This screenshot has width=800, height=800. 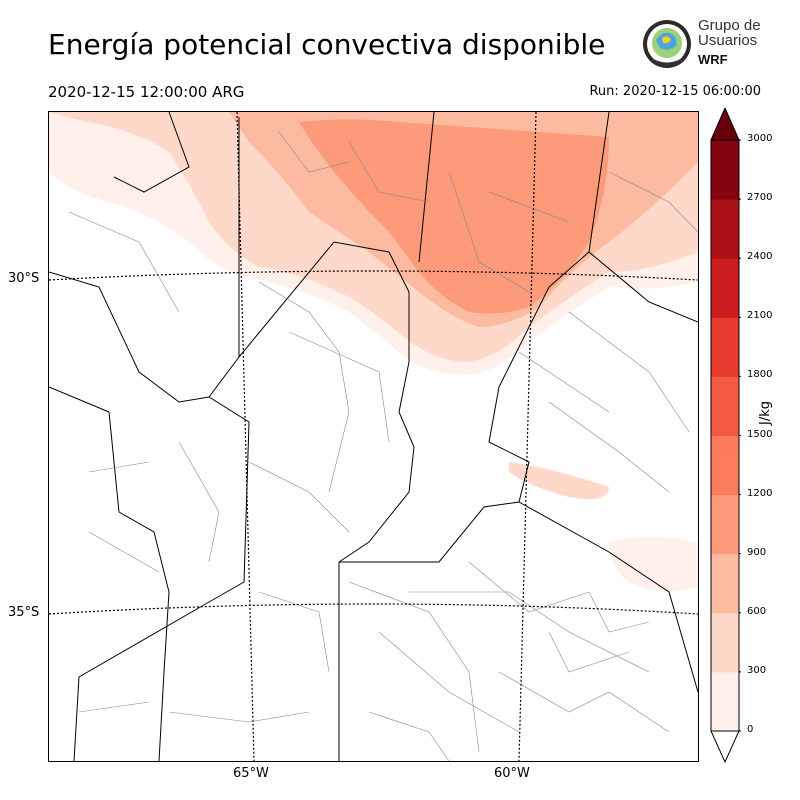 I want to click on lat-label-35s: 35°S, so click(x=24, y=612).